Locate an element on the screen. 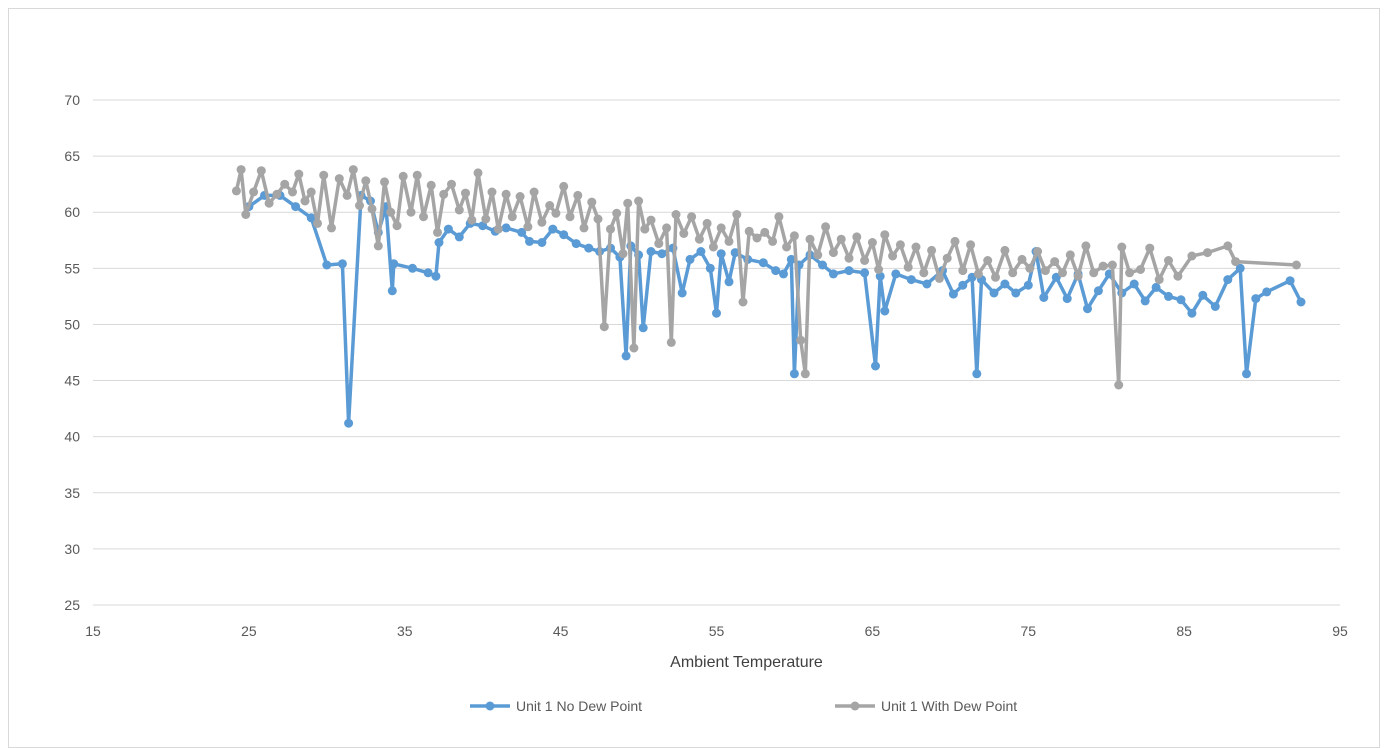  y-tick-label: 25 is located at coordinates (72, 605).